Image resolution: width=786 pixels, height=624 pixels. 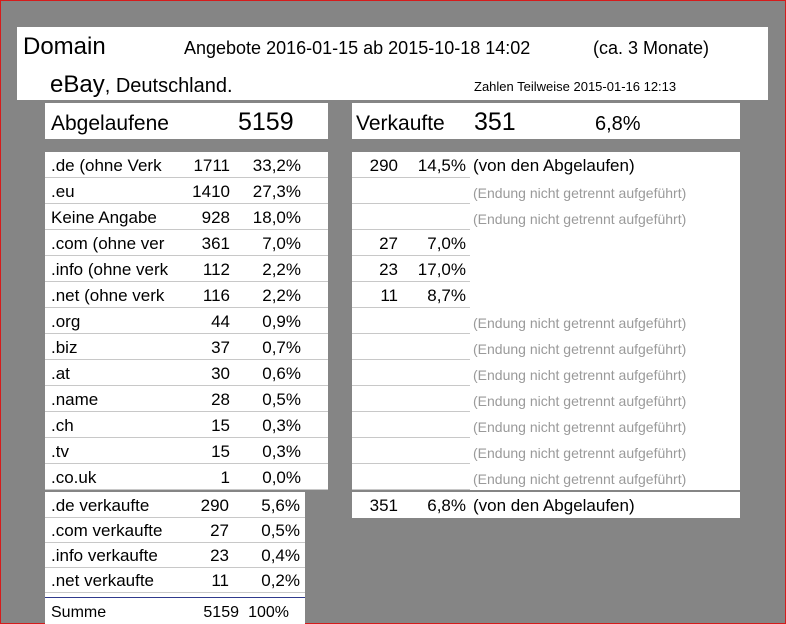 I want to click on sold-domain-name: .de verkaufte, so click(x=100, y=506).